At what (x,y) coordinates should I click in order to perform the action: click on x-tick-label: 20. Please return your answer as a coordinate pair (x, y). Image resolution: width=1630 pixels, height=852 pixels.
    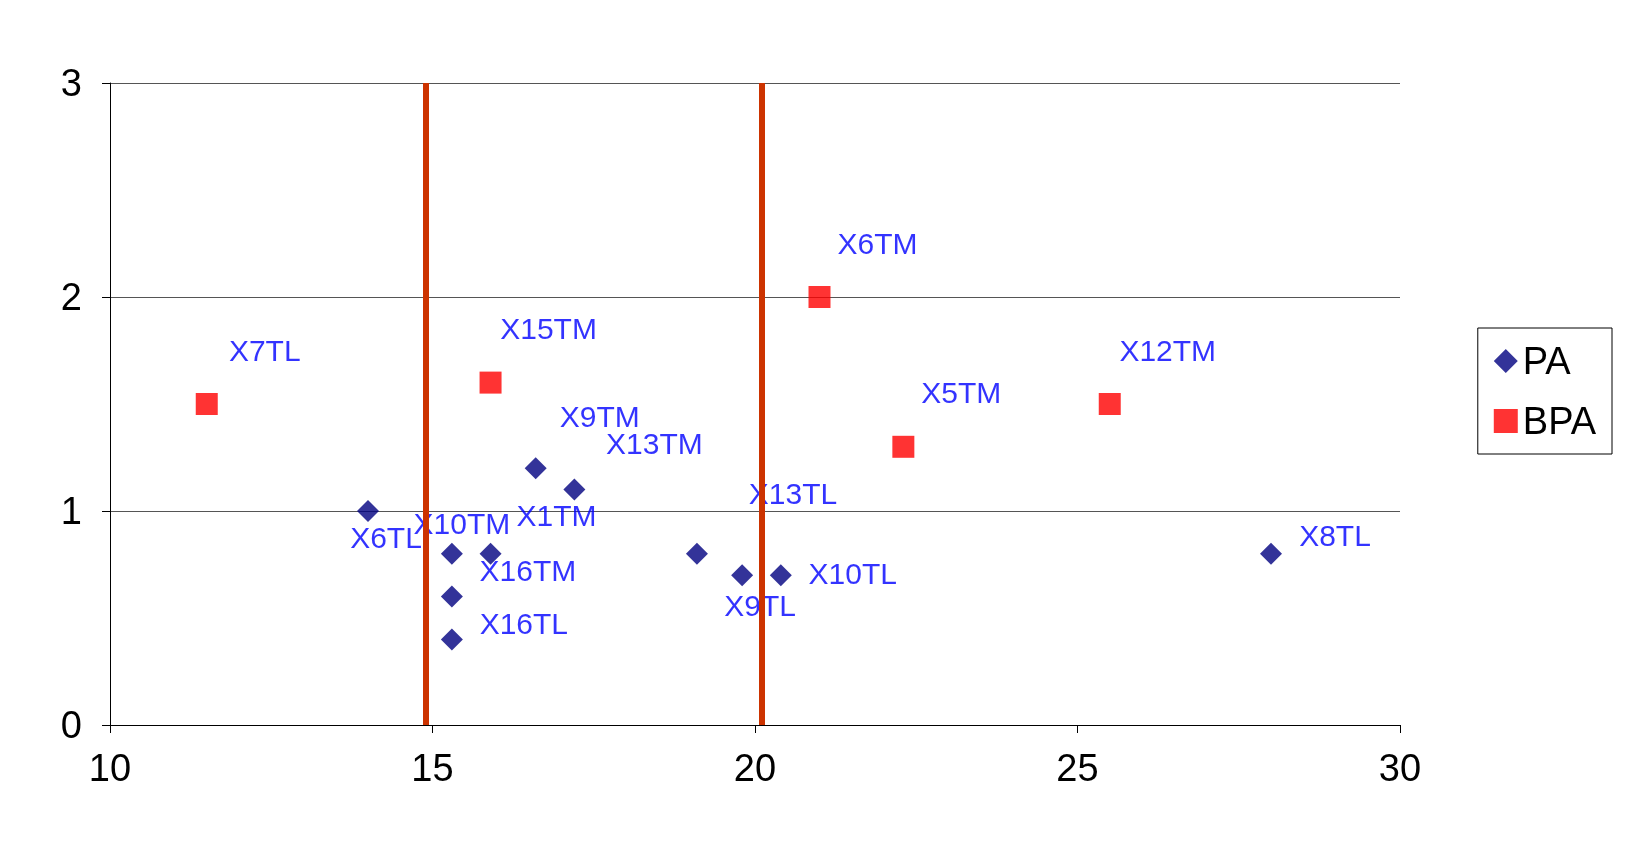
    Looking at the image, I should click on (755, 768).